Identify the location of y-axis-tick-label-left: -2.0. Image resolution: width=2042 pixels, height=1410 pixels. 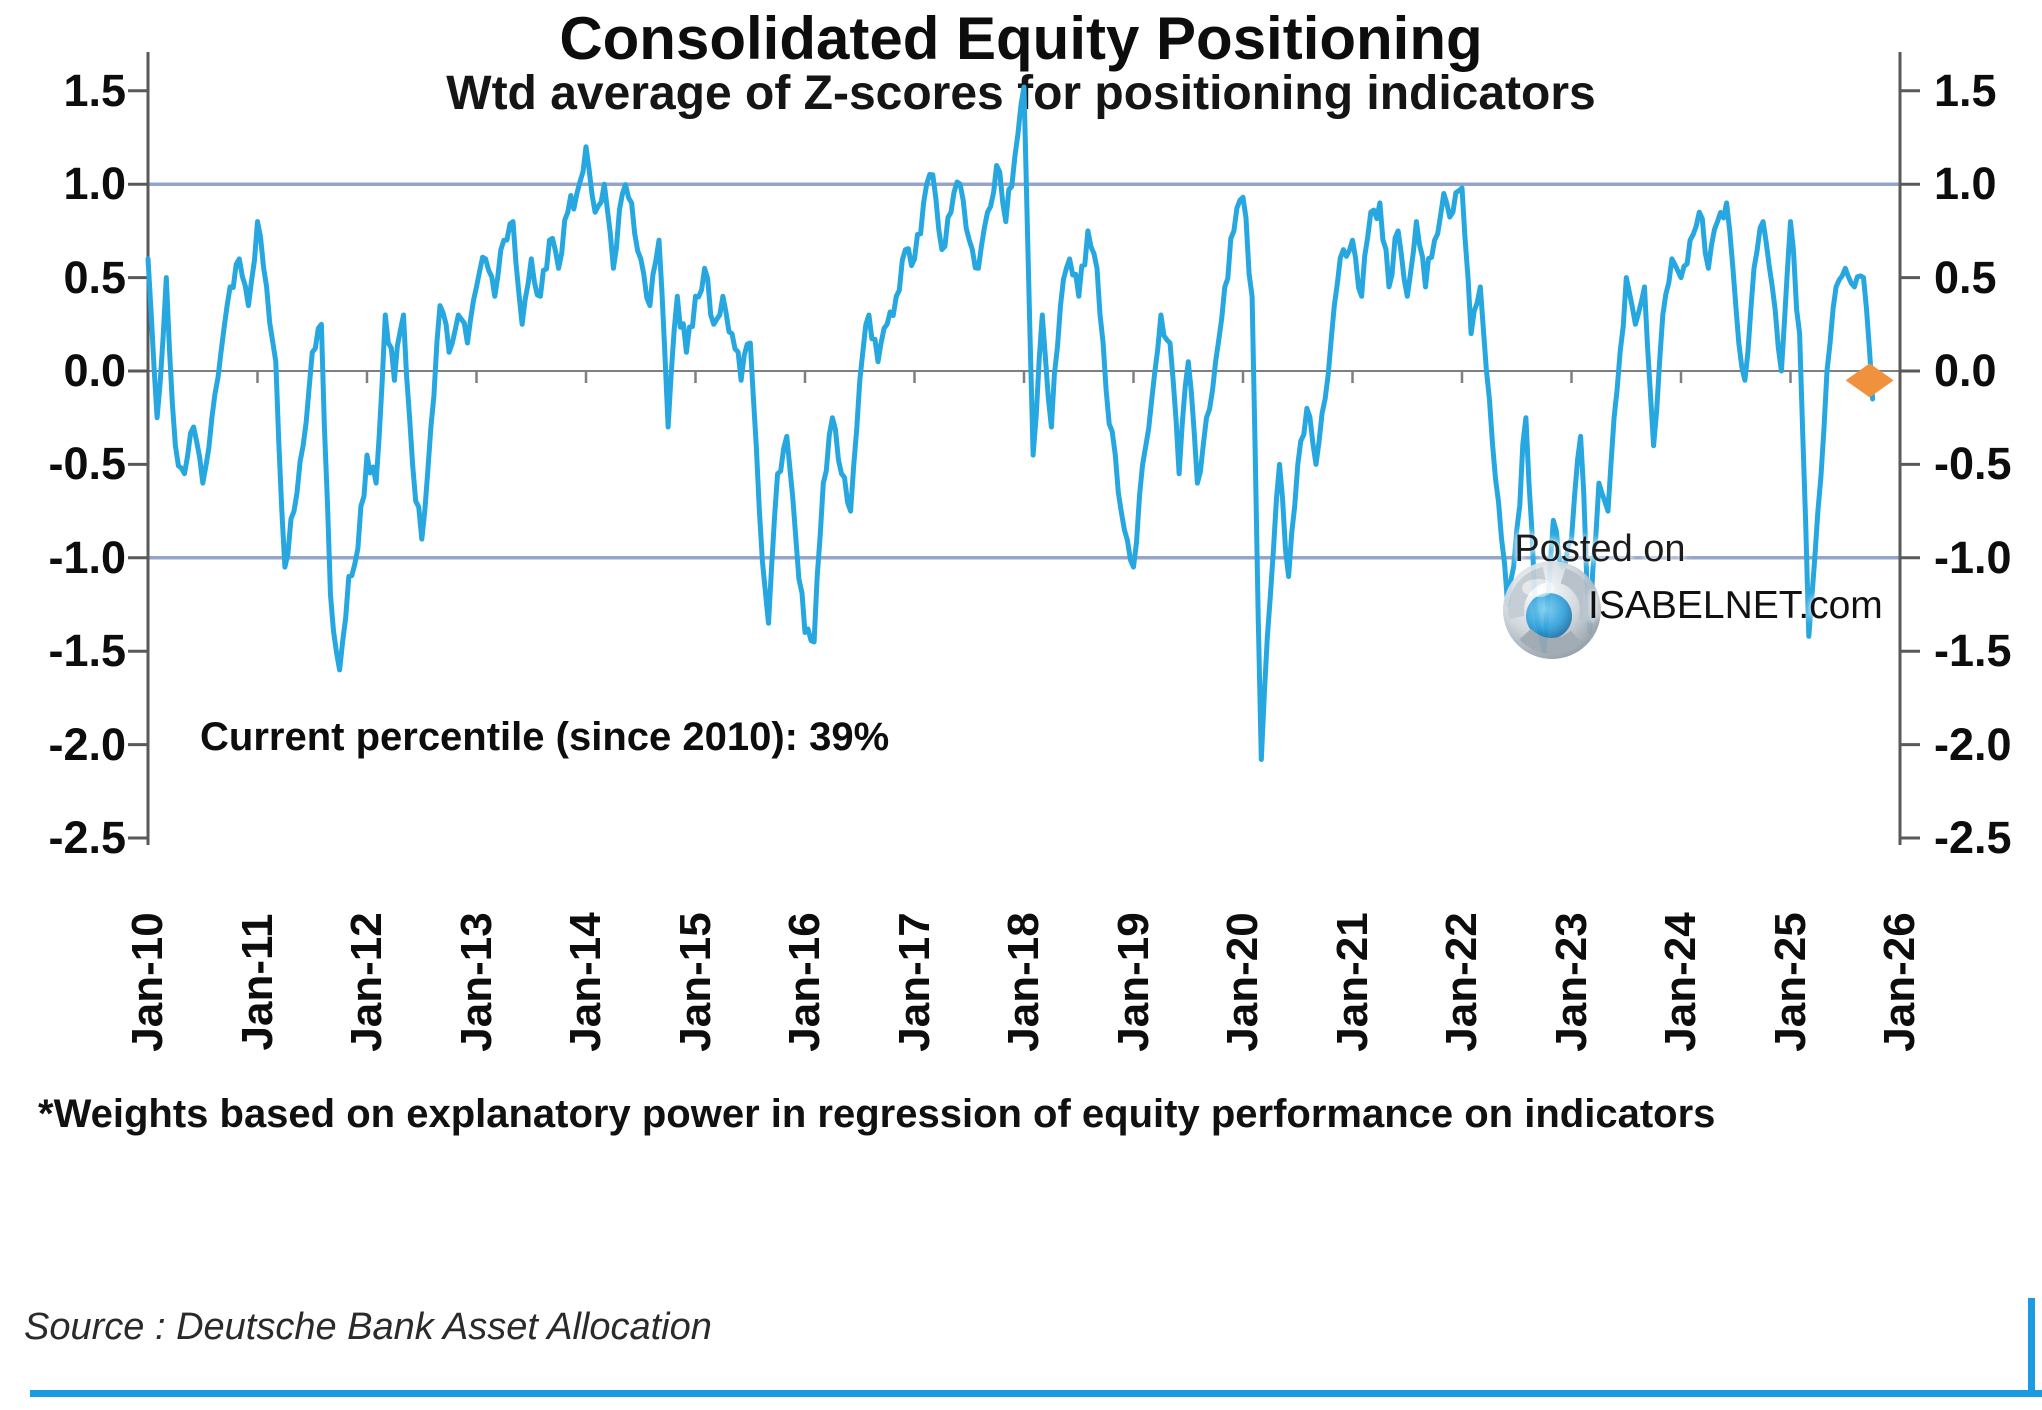
(87, 744).